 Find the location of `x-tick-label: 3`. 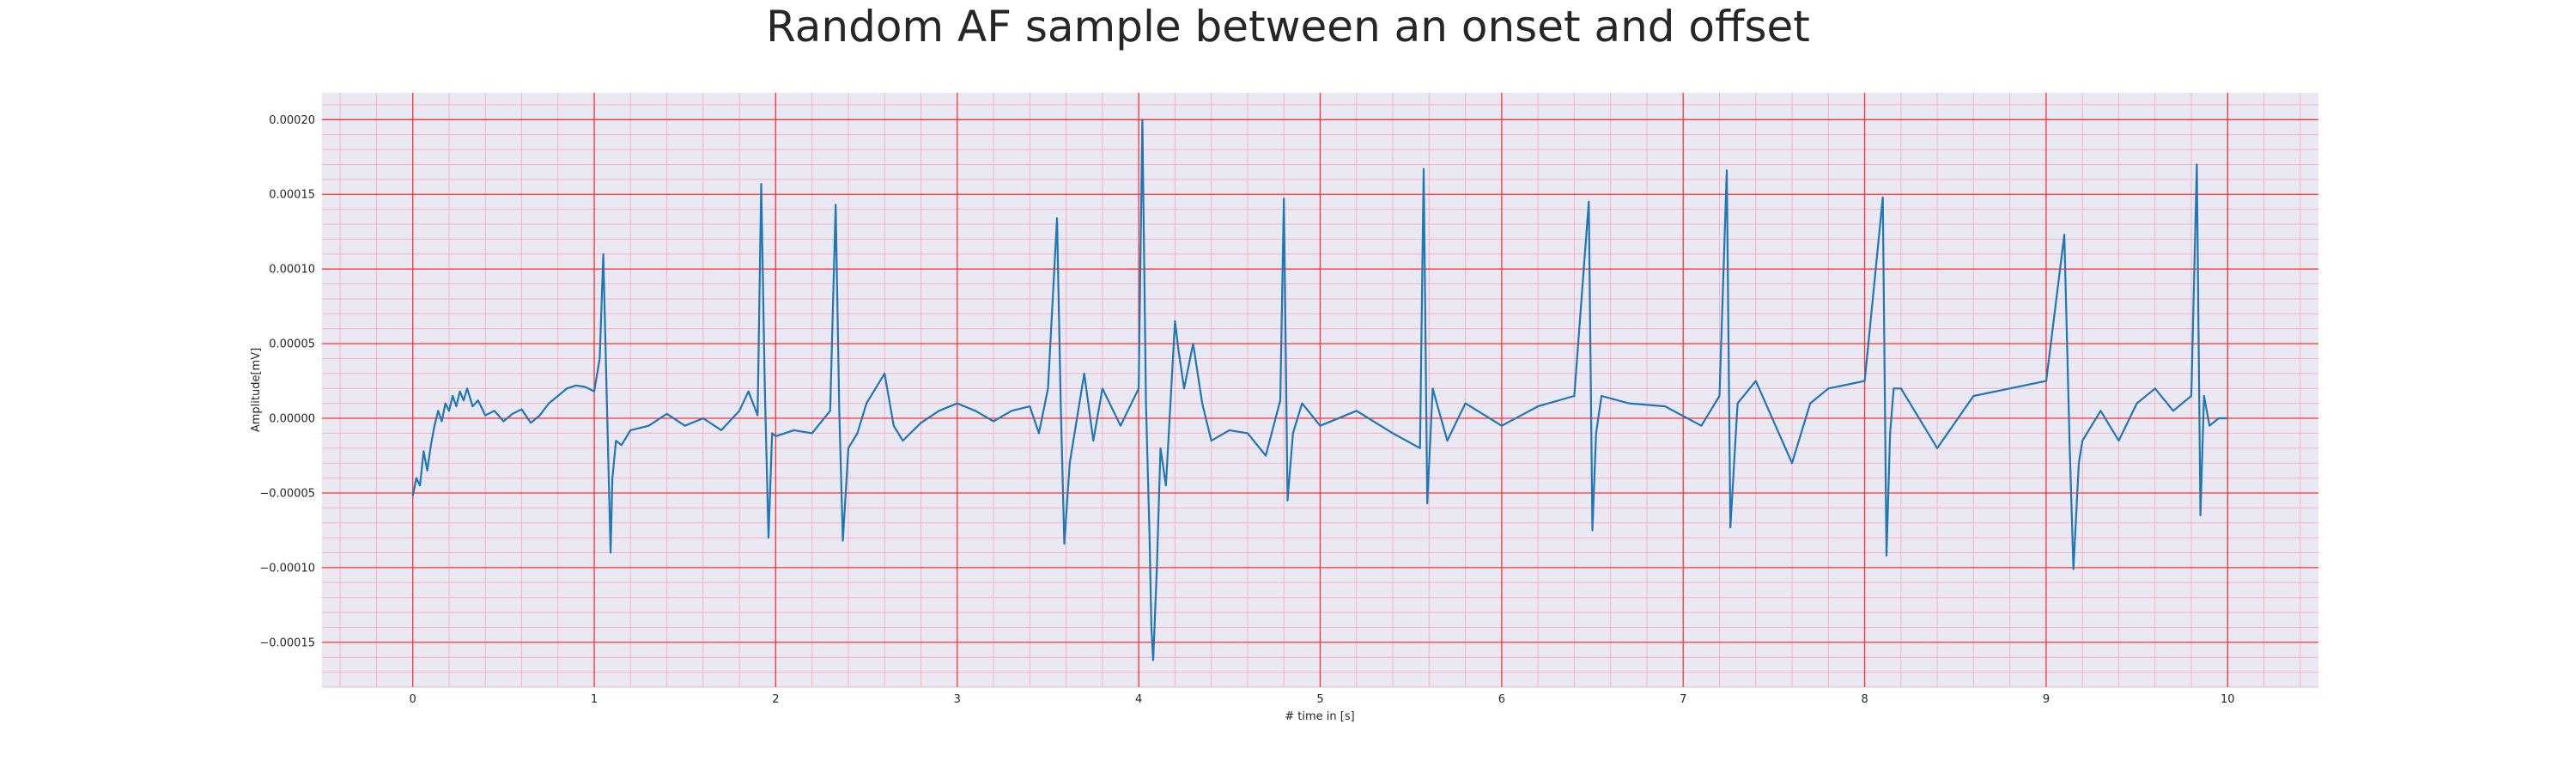

x-tick-label: 3 is located at coordinates (958, 699).